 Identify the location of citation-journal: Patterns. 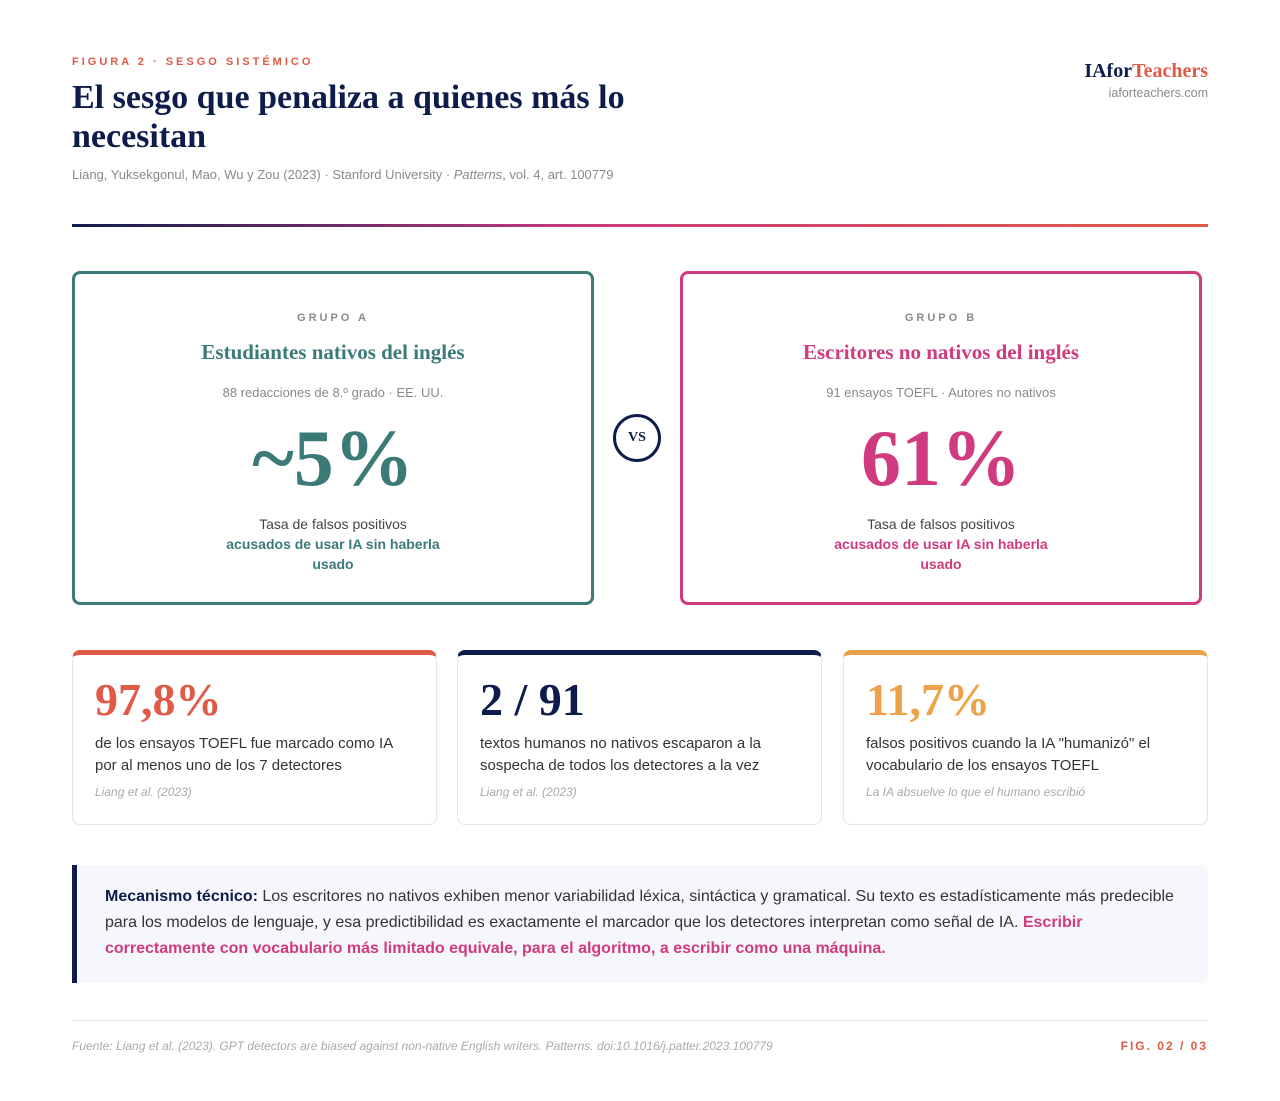
(478, 174).